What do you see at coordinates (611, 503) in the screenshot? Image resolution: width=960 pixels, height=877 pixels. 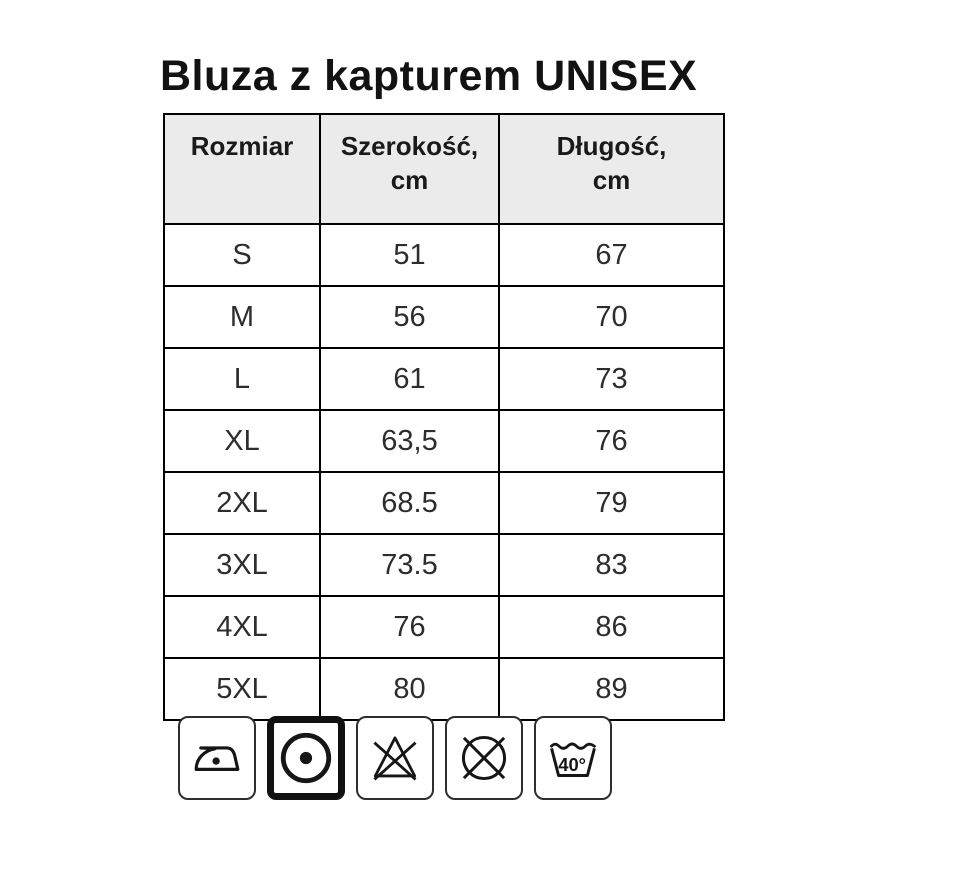 I see `length-cell: 79` at bounding box center [611, 503].